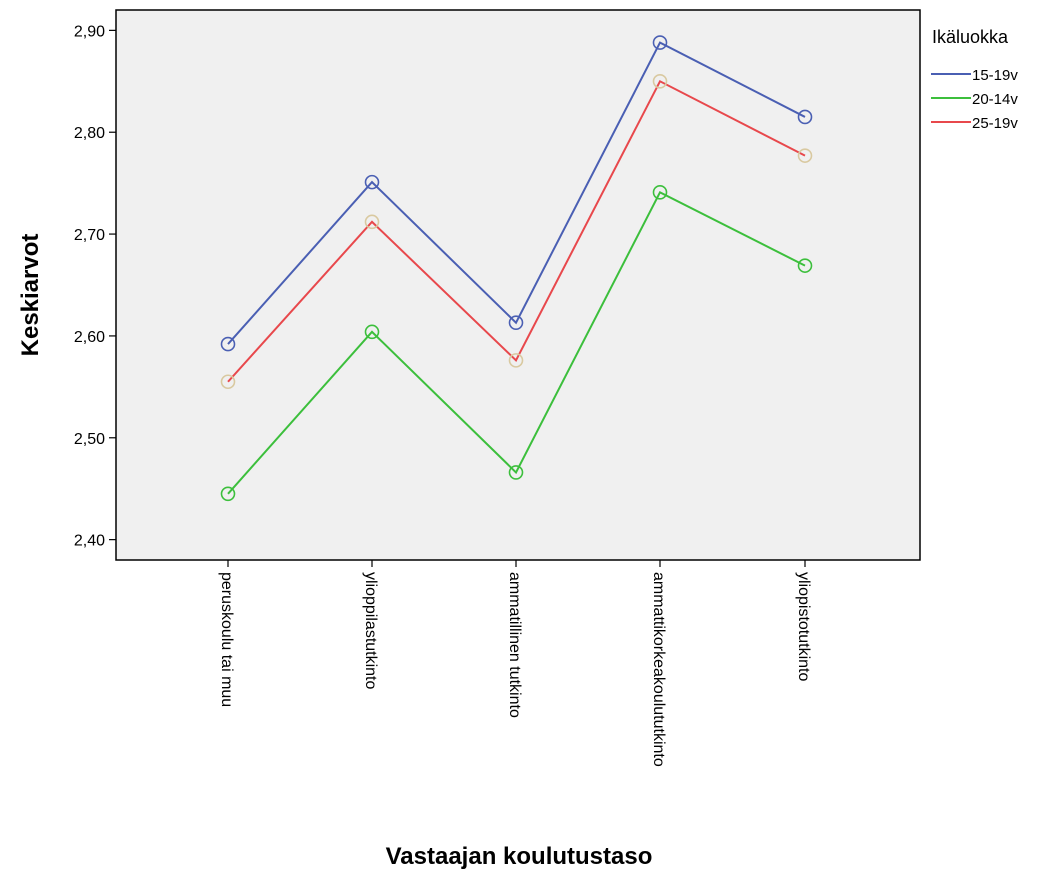  Describe the element at coordinates (89, 235) in the screenshot. I see `y-tick-label: 2,70` at that location.